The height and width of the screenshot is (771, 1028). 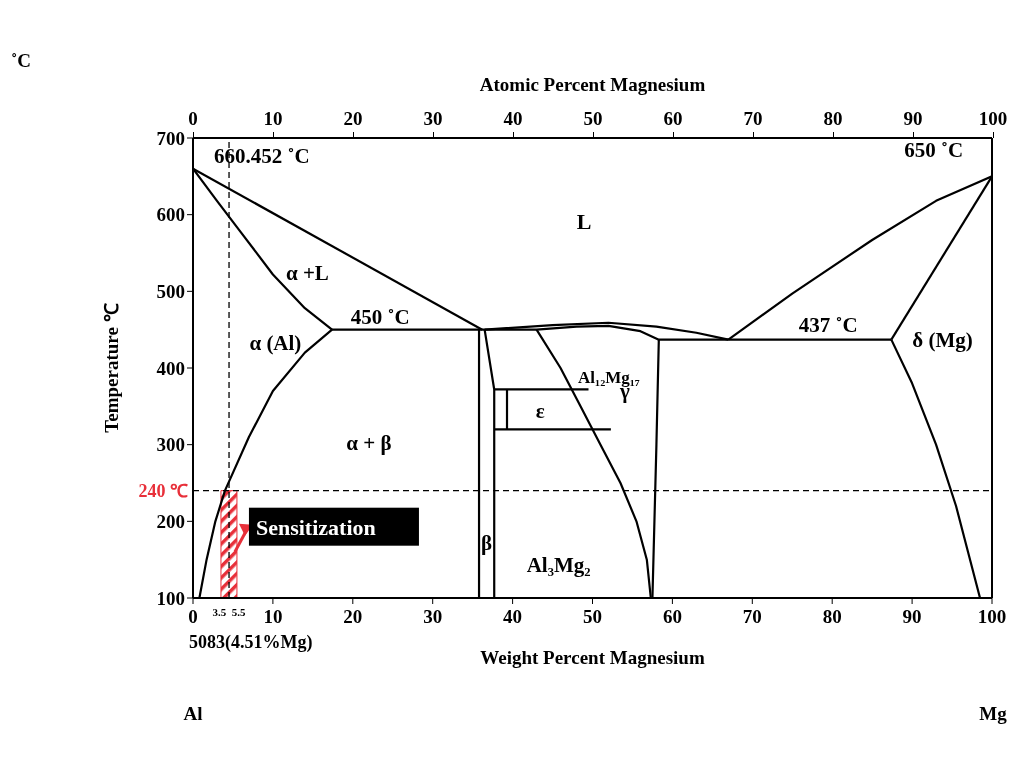 I want to click on annotation: 450 ˚C, so click(x=380, y=316).